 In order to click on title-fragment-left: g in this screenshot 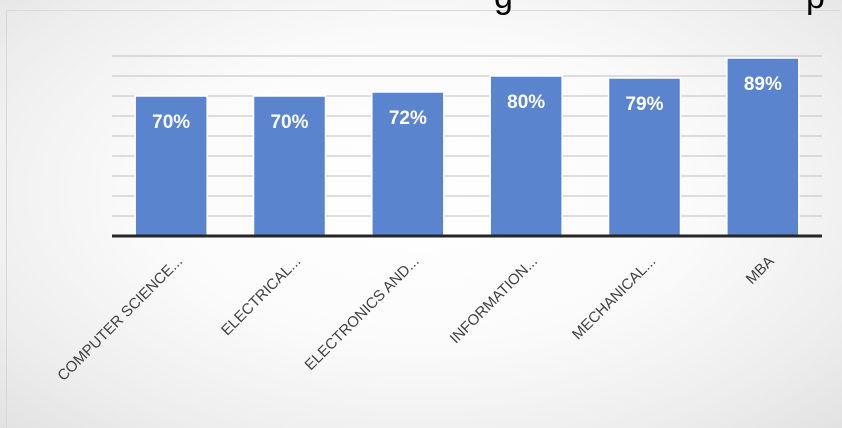, I will do `click(503, 8)`.